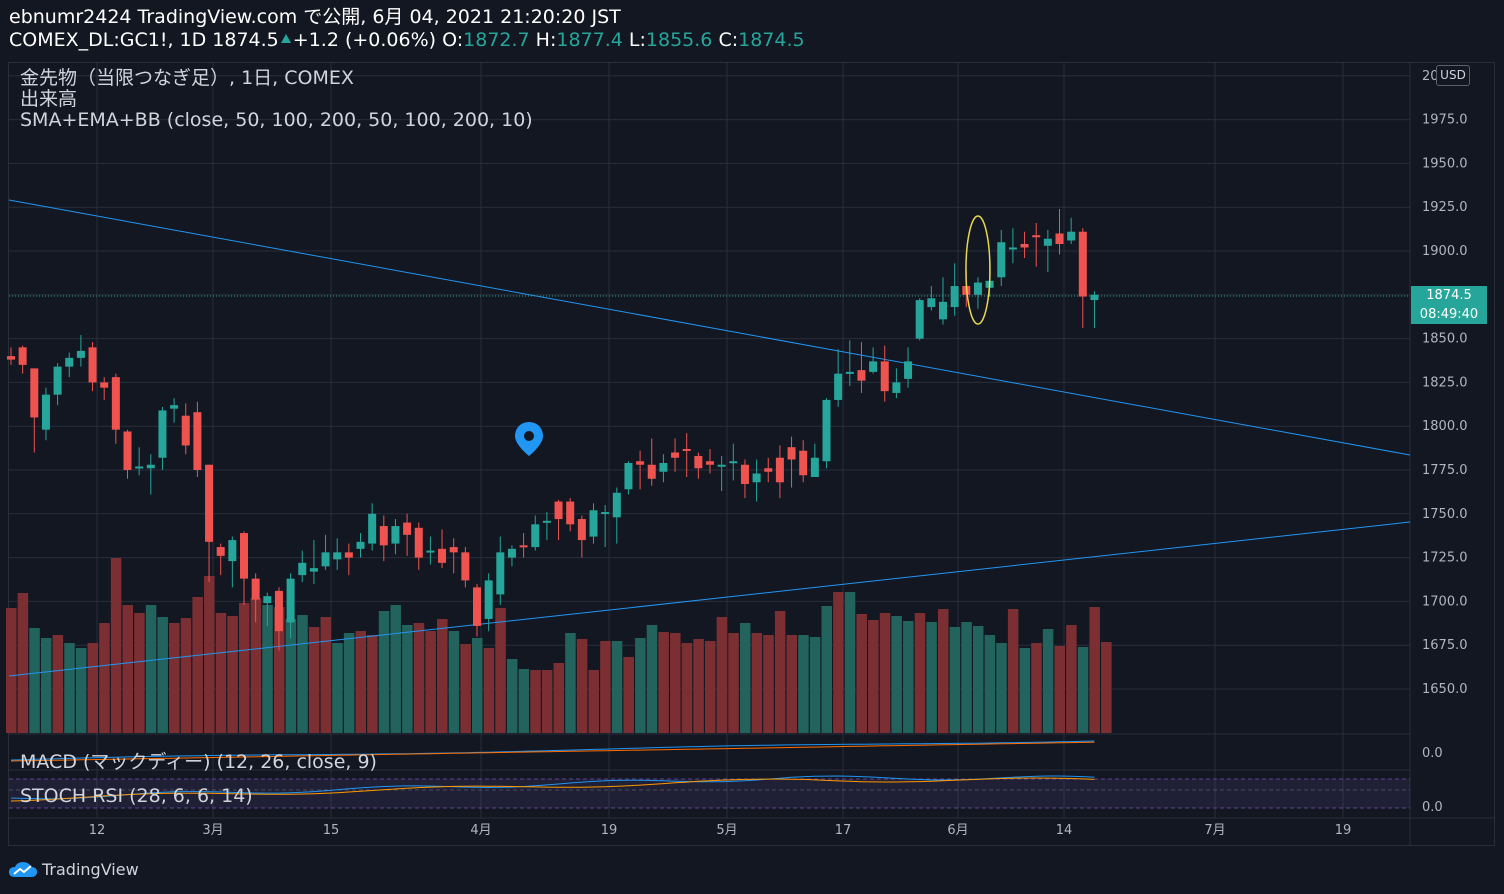 The width and height of the screenshot is (1504, 894). What do you see at coordinates (1343, 830) in the screenshot?
I see `x-tick-label: 19` at bounding box center [1343, 830].